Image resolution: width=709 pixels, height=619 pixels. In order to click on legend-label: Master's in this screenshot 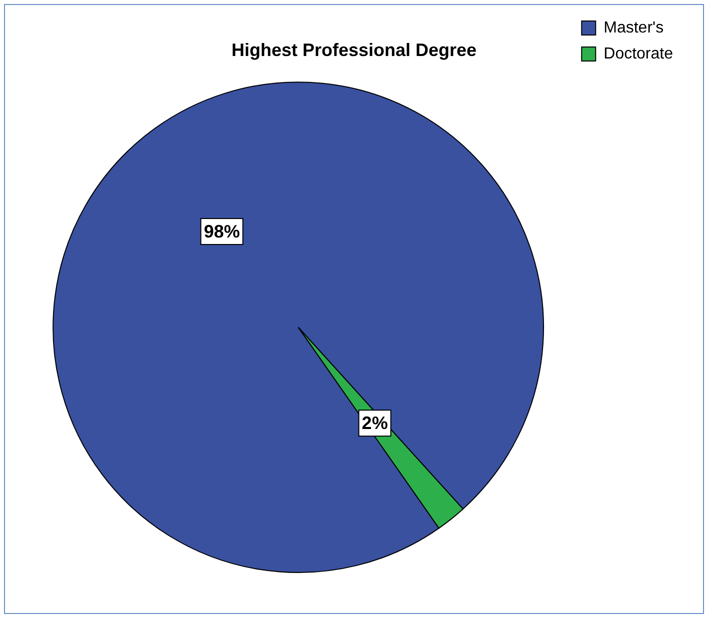, I will do `click(634, 27)`.